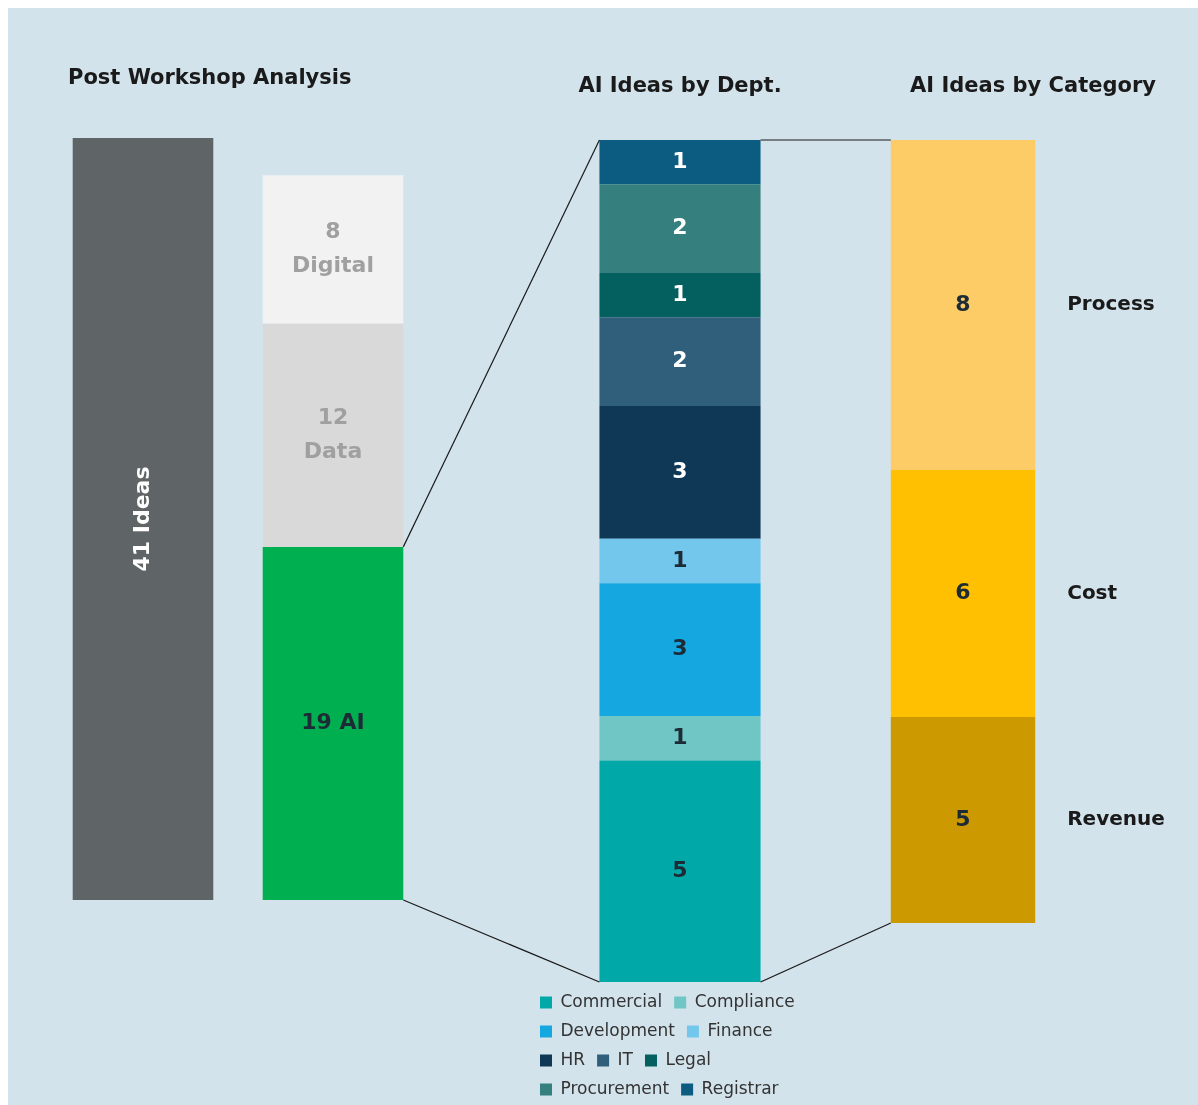  I want to click on data-label: 8, so click(963, 303).